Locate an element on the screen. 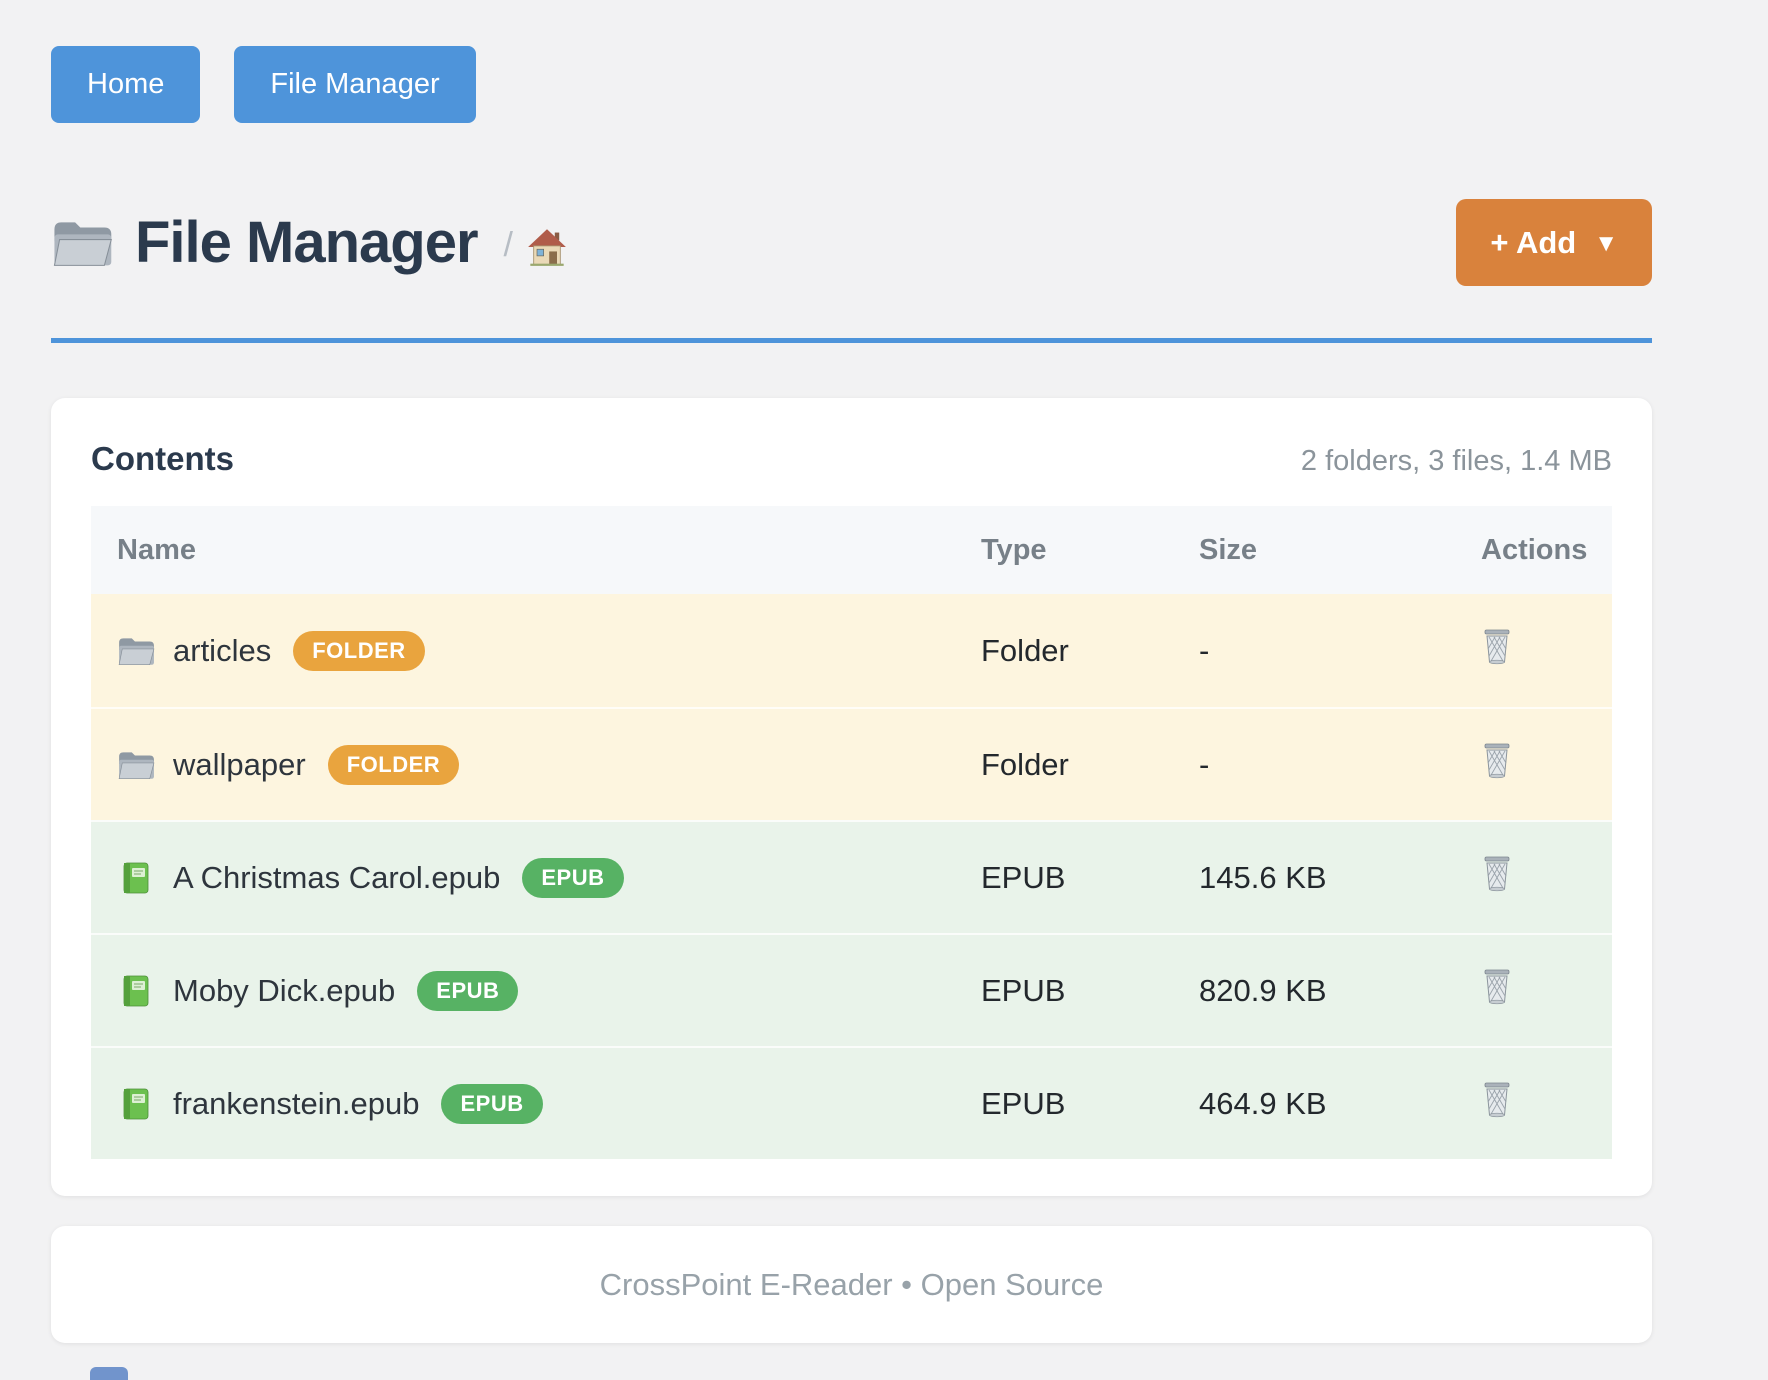 Image resolution: width=1768 pixels, height=1380 pixels. caret-down-icon: ▼ is located at coordinates (1606, 243).